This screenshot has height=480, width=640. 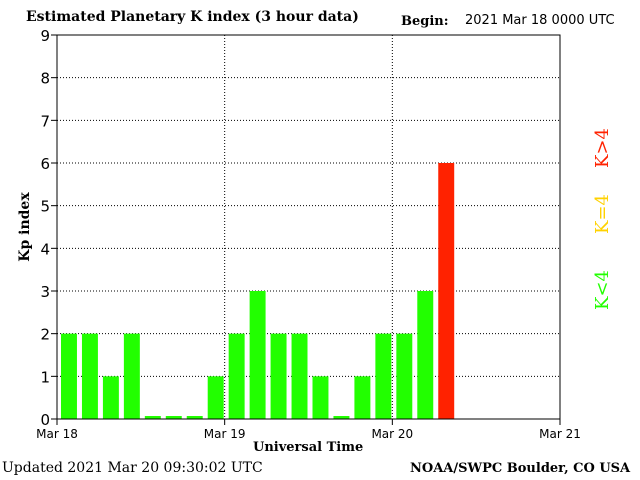 What do you see at coordinates (45, 121) in the screenshot?
I see `y-tick-label: 7` at bounding box center [45, 121].